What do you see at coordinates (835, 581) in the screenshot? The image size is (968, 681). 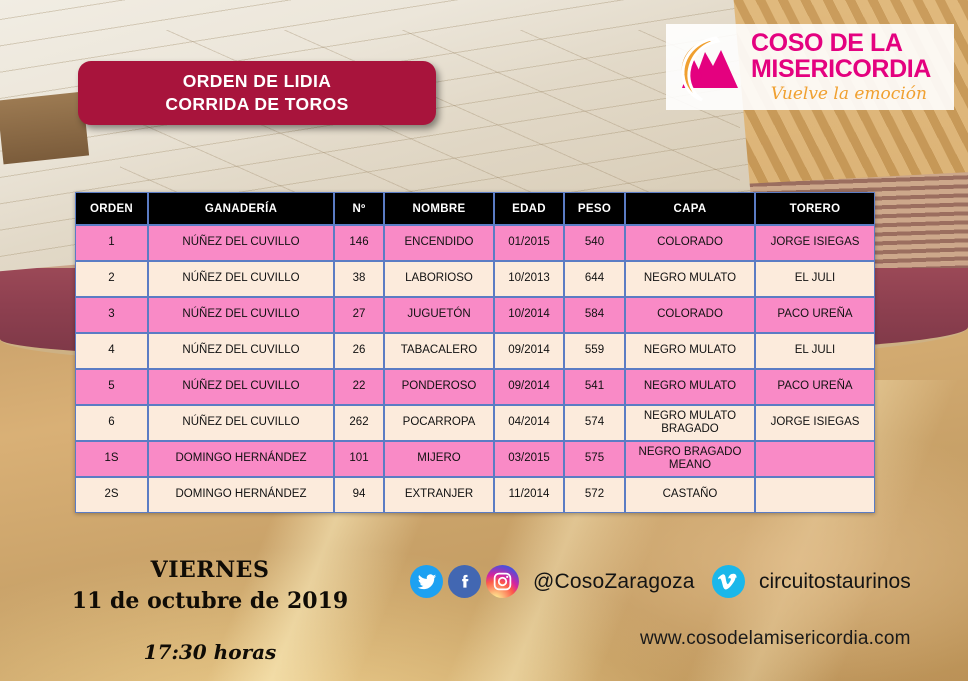 I see `vimeo-handle: circuitostaurinos` at bounding box center [835, 581].